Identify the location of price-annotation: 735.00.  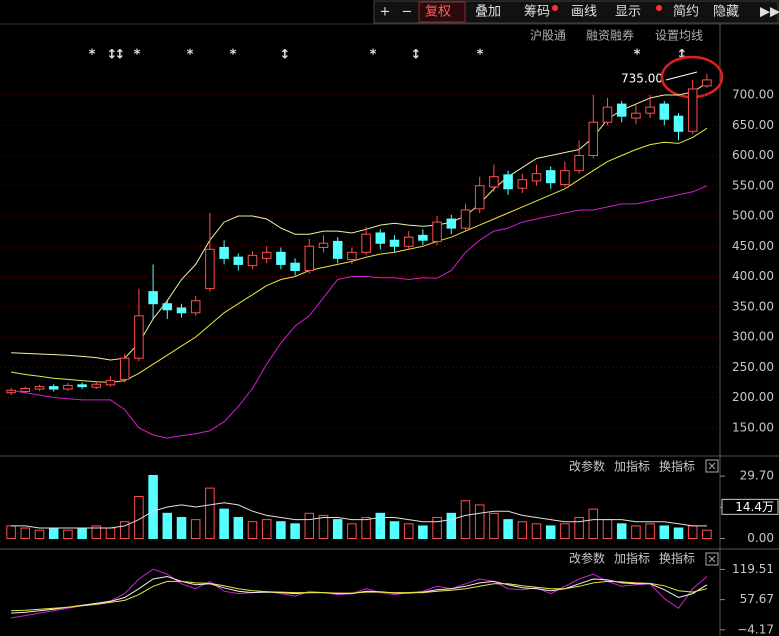
(642, 79).